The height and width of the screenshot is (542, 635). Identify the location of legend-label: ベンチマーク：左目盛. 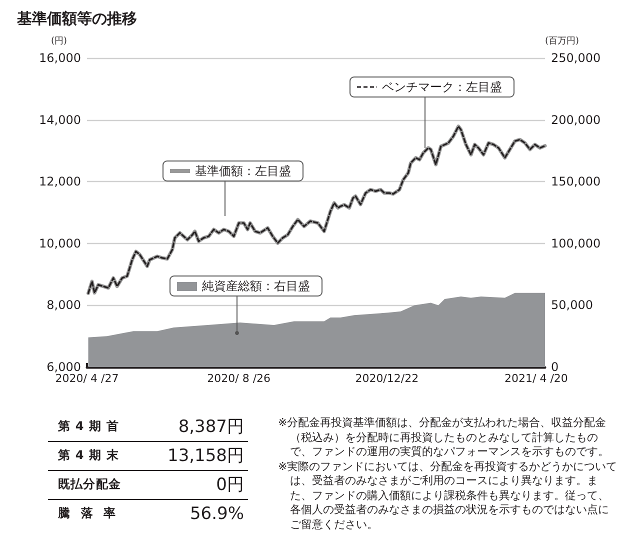
(442, 87).